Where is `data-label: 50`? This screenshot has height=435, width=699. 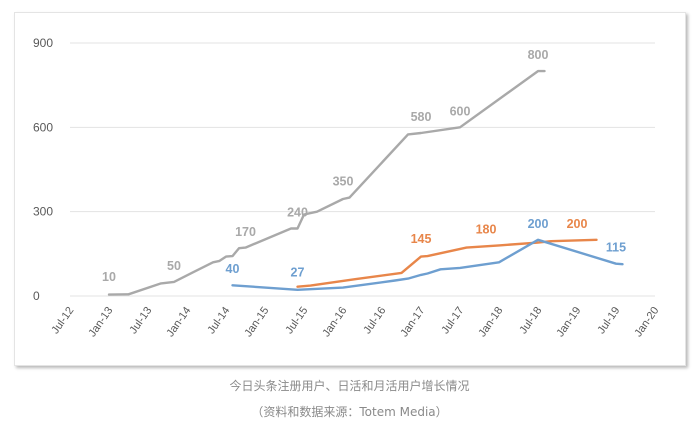 data-label: 50 is located at coordinates (174, 266).